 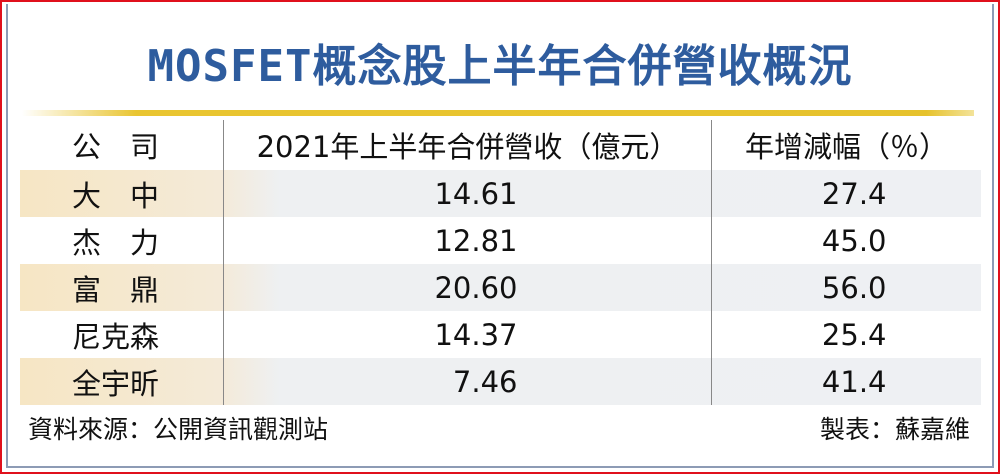 I want to click on header-revenue: 2021年上半年合併營收（億元）, so click(x=467, y=145).